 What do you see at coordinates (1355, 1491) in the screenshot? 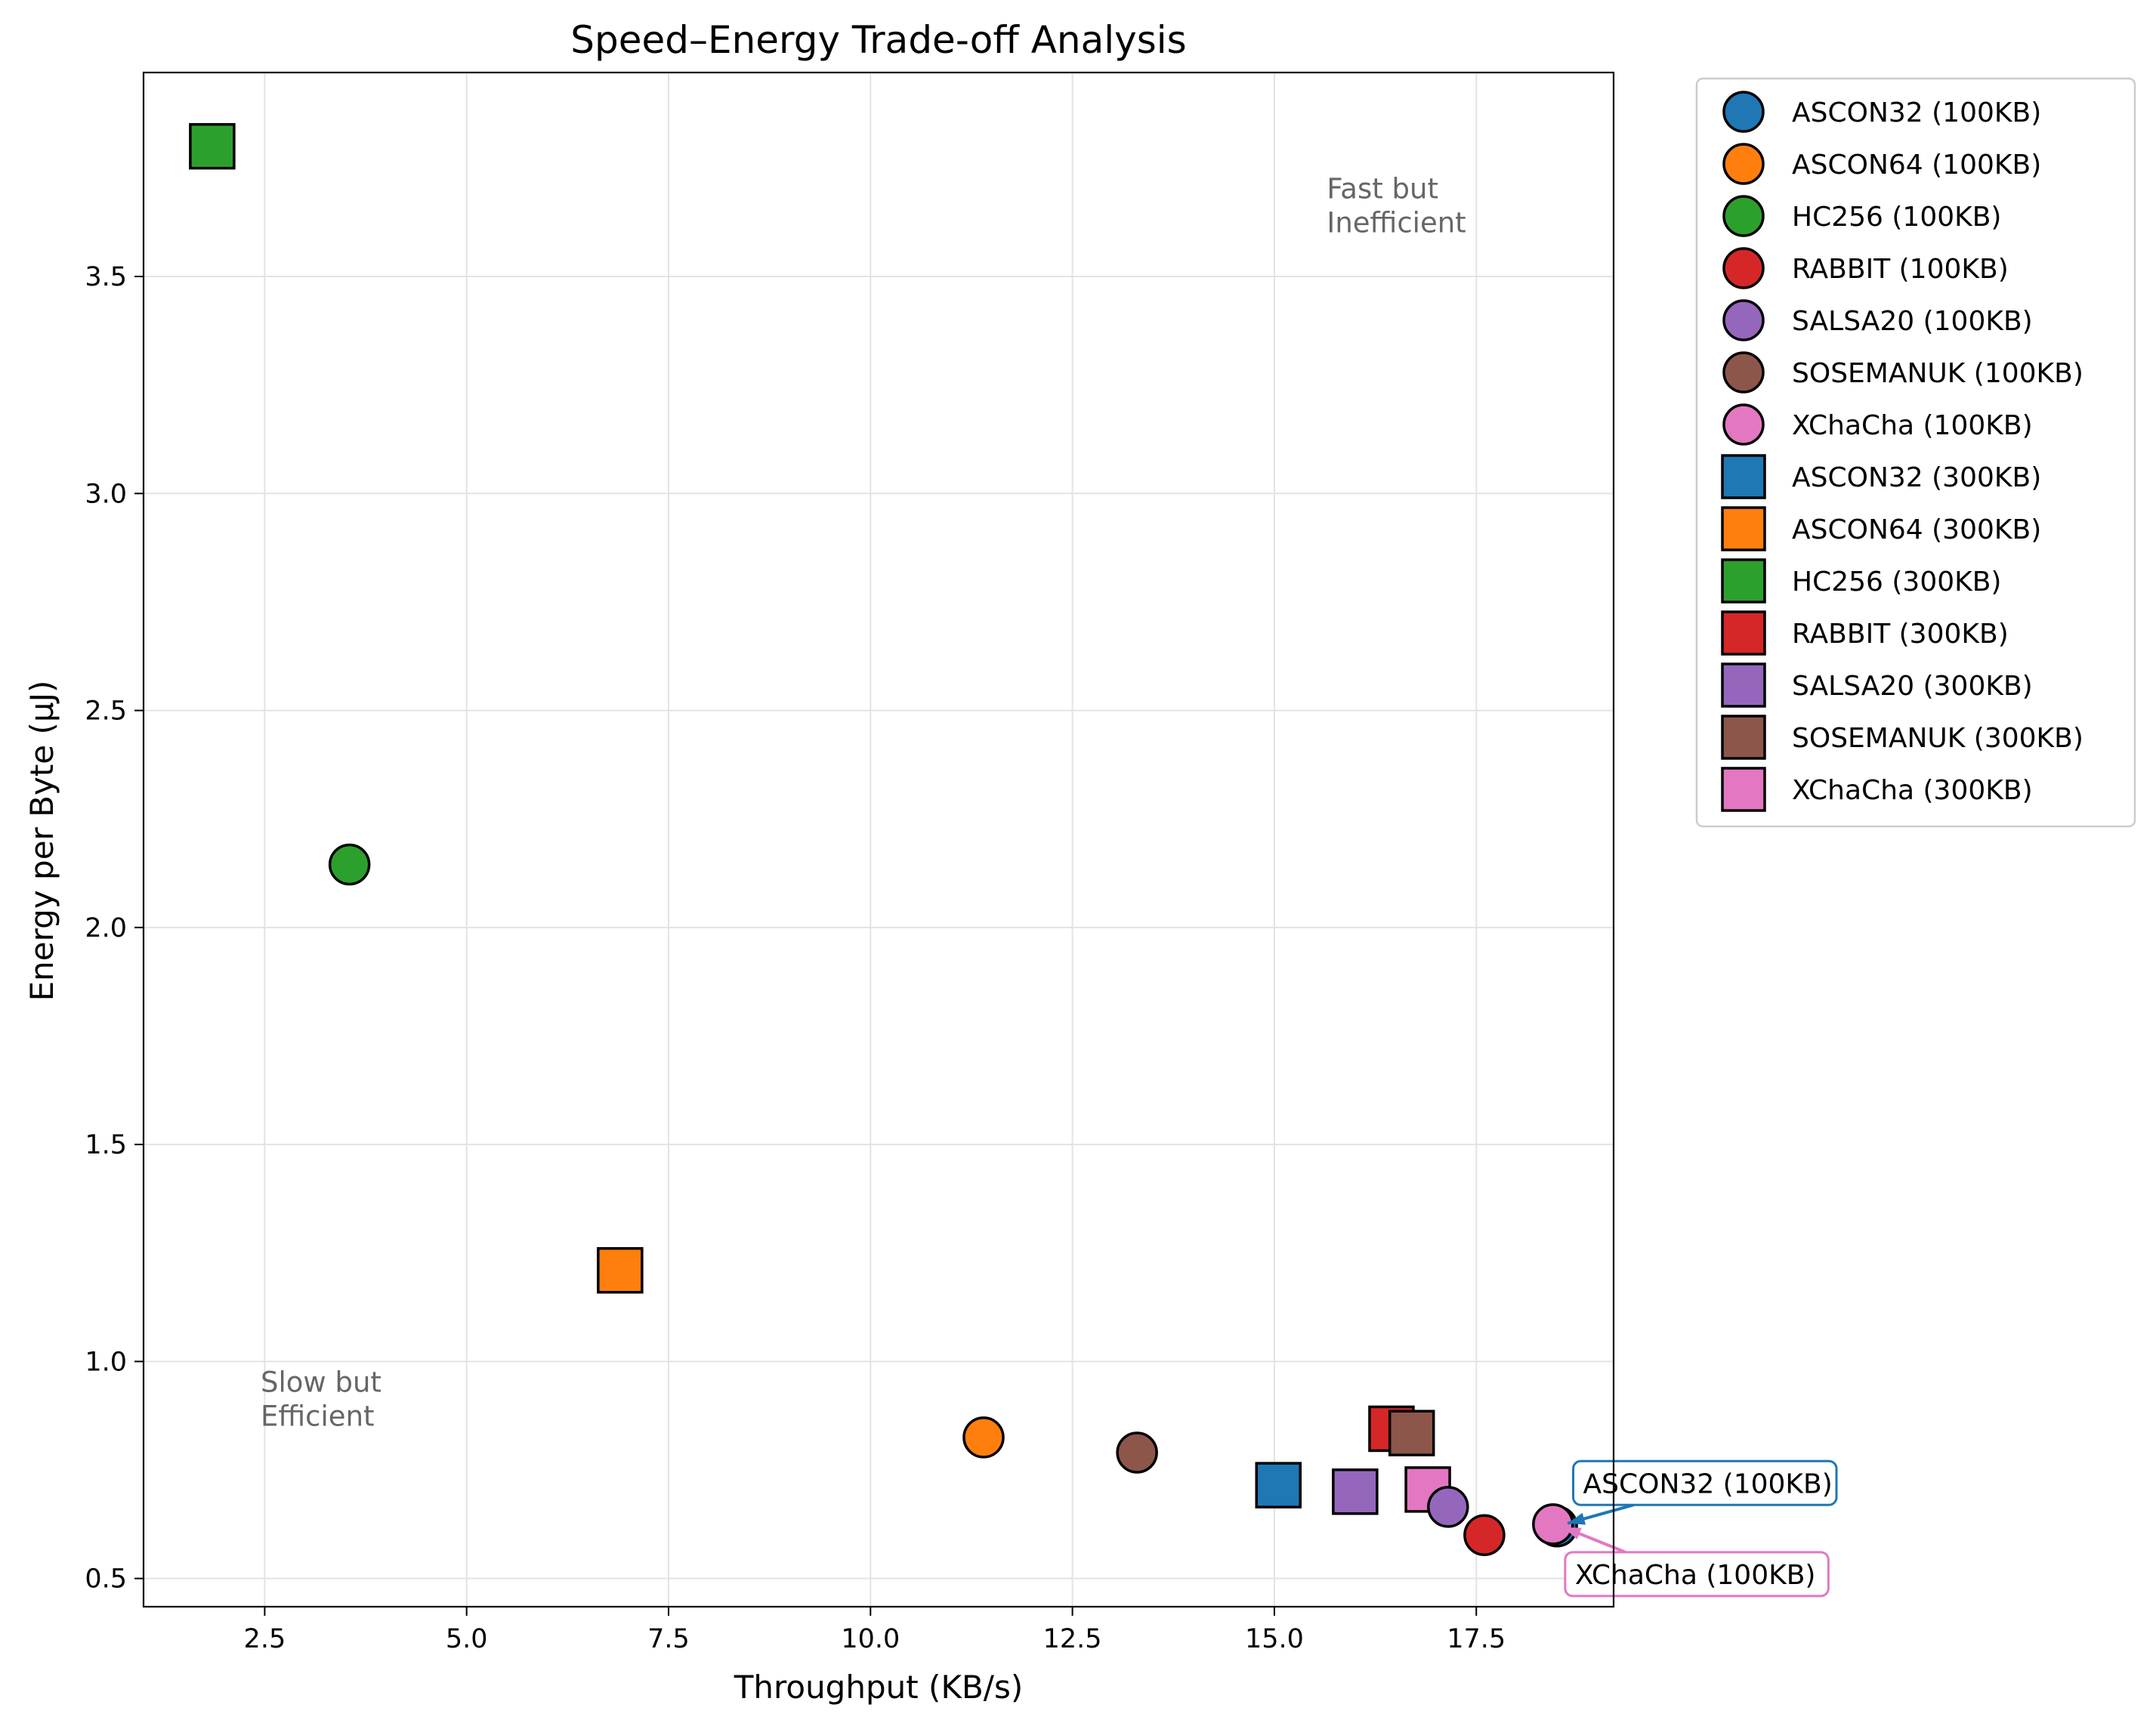
I see `marker-salsa20-300kb` at bounding box center [1355, 1491].